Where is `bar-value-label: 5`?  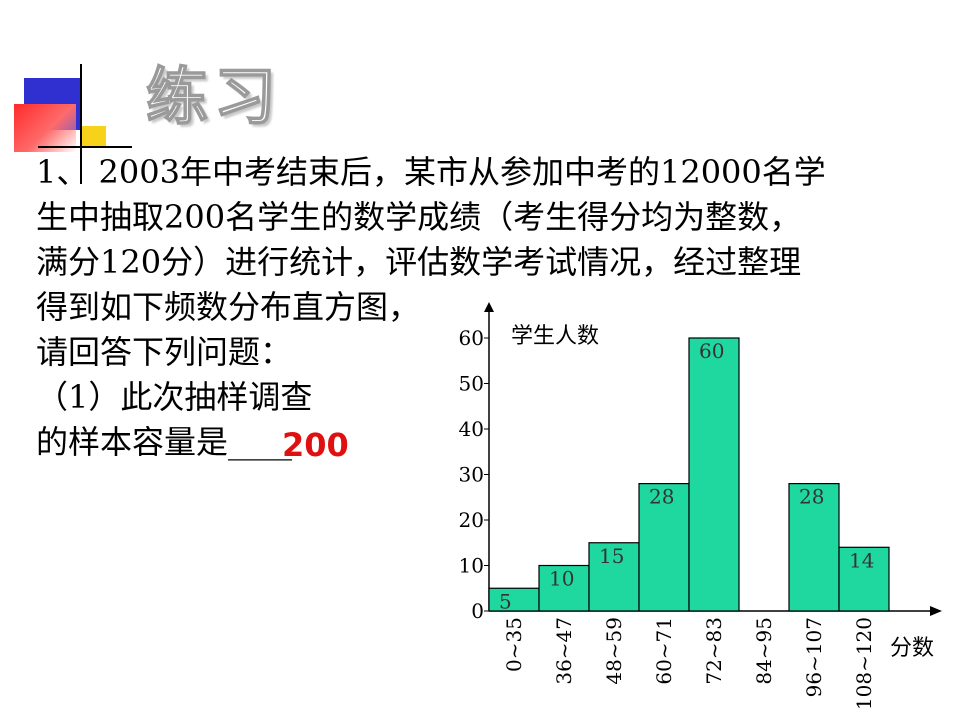
bar-value-label: 5 is located at coordinates (505, 601).